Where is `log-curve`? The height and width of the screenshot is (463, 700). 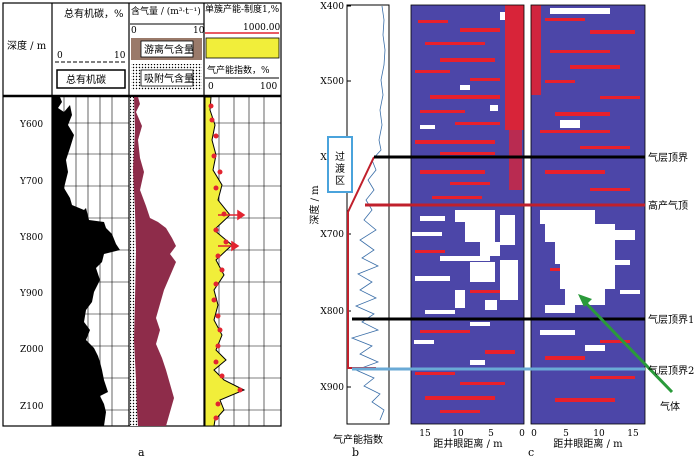
log-curve is located at coordinates (368, 213).